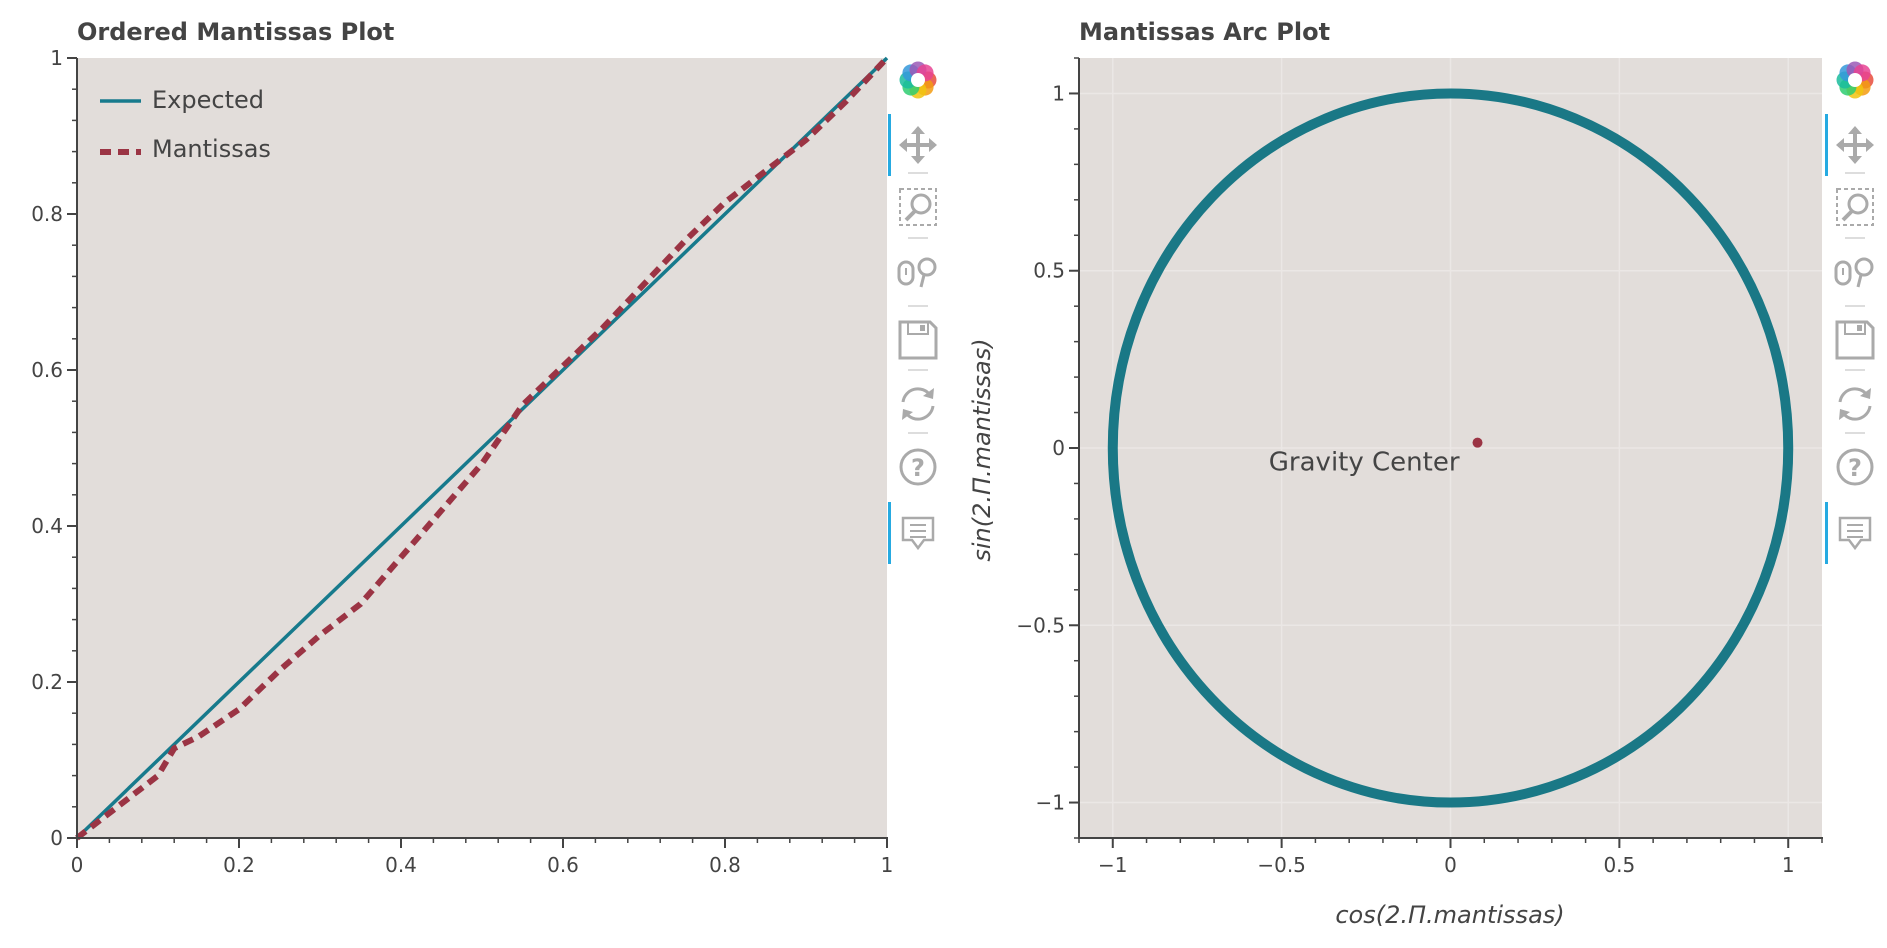 The width and height of the screenshot is (1887, 948). I want to click on reset-arc-bottom, so click(919, 413).